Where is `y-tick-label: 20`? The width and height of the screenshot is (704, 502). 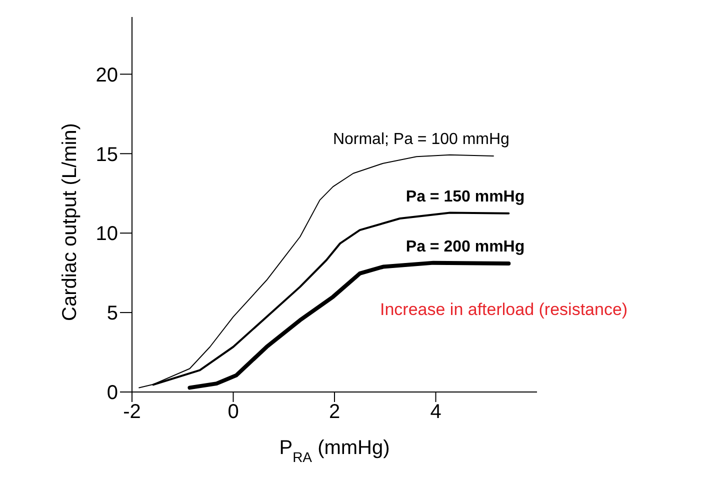 y-tick-label: 20 is located at coordinates (107, 75).